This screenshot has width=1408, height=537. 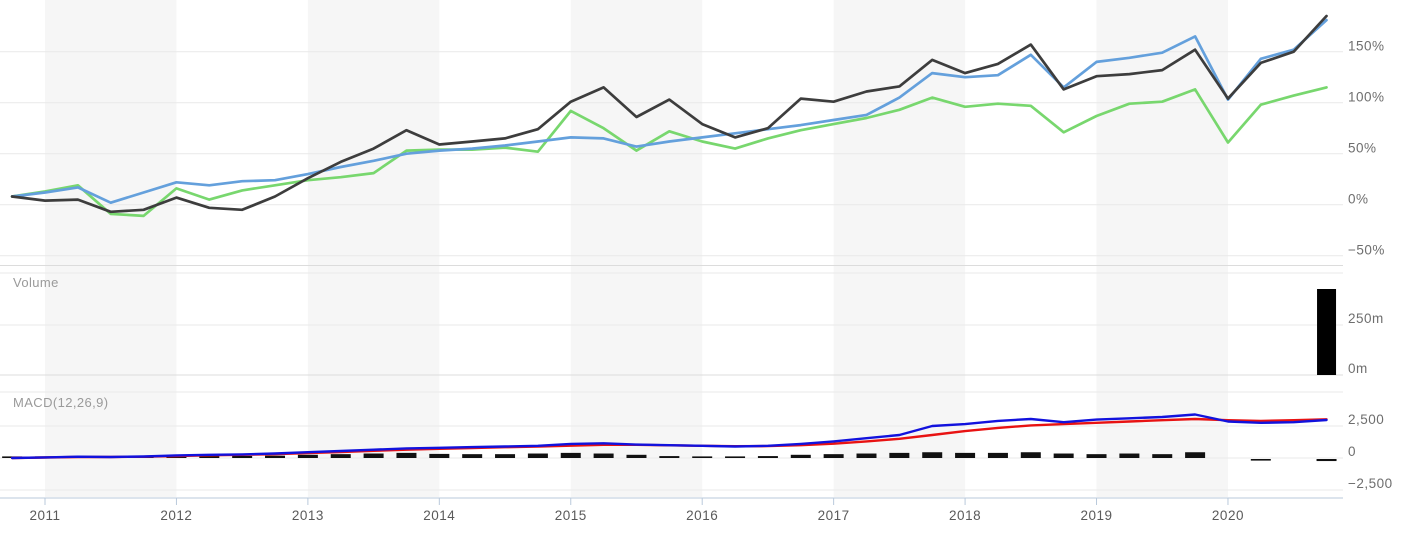 What do you see at coordinates (1228, 515) in the screenshot?
I see `x-axis-year-label: 2020` at bounding box center [1228, 515].